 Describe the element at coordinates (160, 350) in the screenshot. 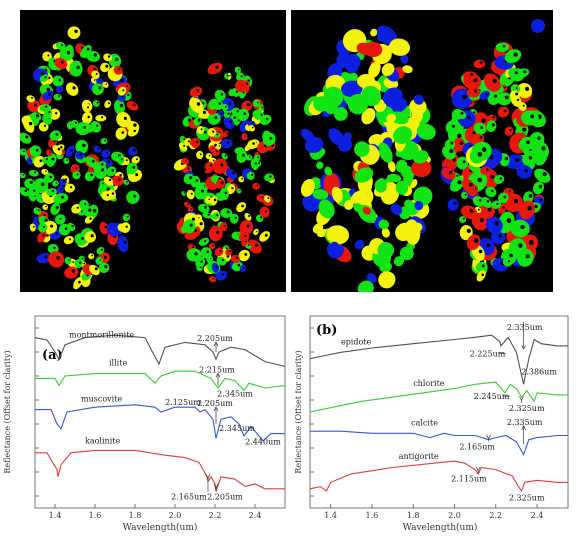

I see `series-montmorillonite-line` at that location.